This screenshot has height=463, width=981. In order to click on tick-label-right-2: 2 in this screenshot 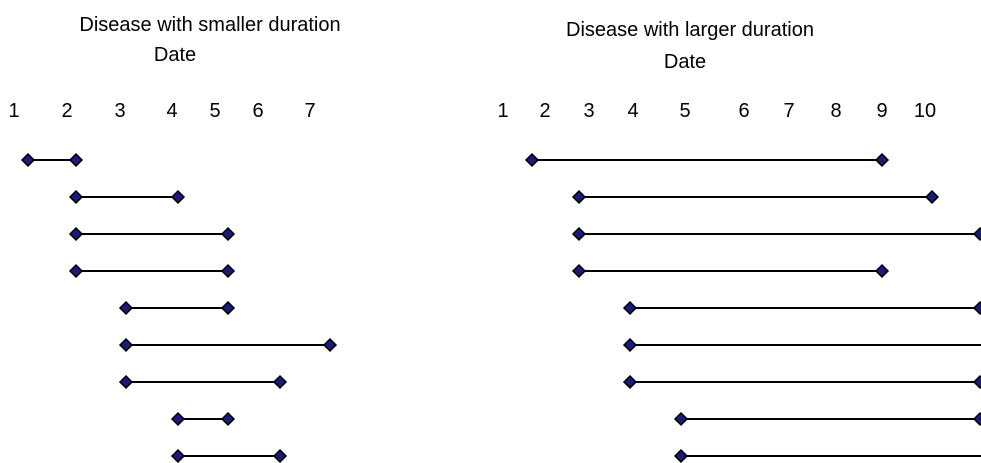, I will do `click(544, 111)`.